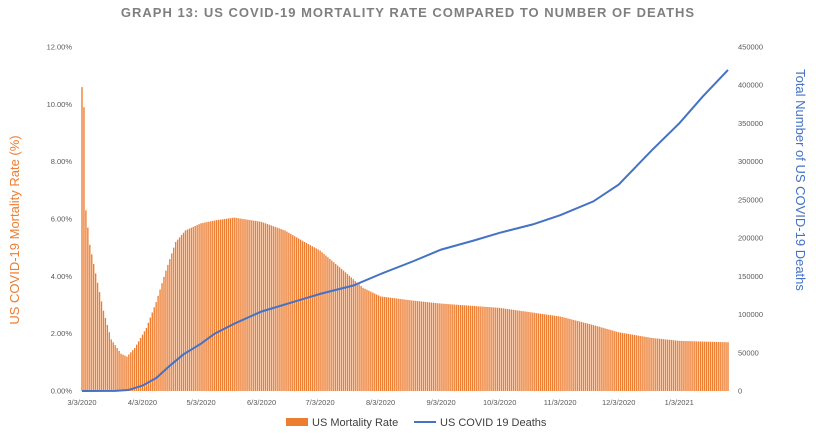 The image size is (816, 438). I want to click on y-left-tick-label: 8.00%, so click(62, 161).